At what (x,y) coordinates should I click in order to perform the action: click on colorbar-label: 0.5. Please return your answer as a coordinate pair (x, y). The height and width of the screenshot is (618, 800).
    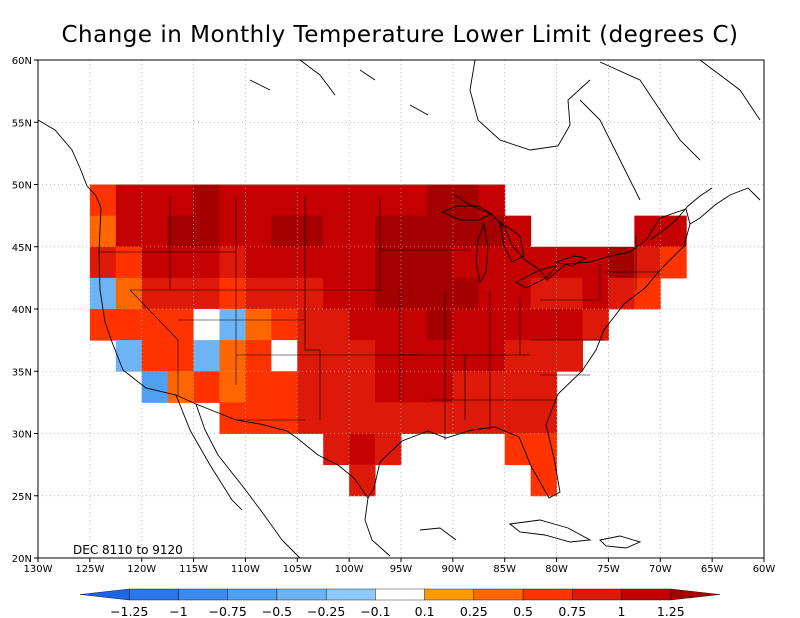
    Looking at the image, I should click on (523, 611).